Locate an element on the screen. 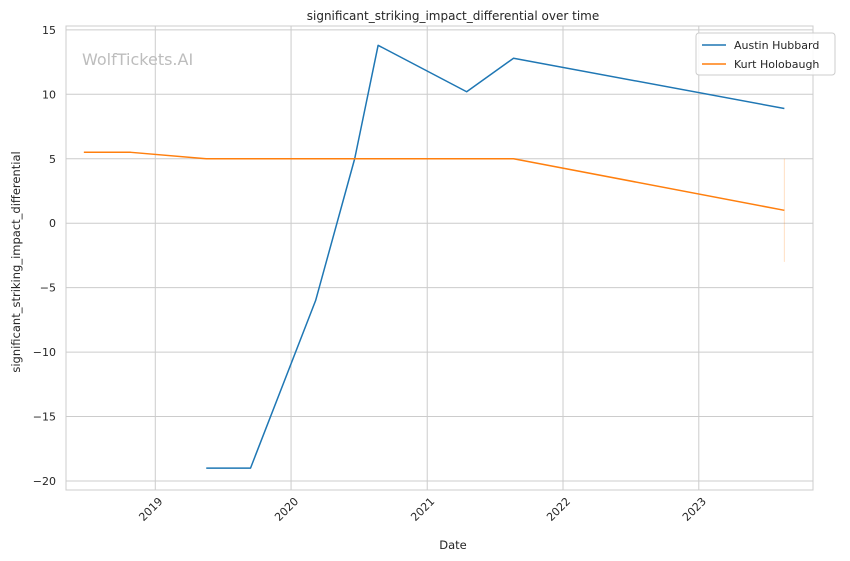 The height and width of the screenshot is (561, 850). y-ticks: 15 10 5 0 −5 −10 −15 −20 is located at coordinates (44, 256).